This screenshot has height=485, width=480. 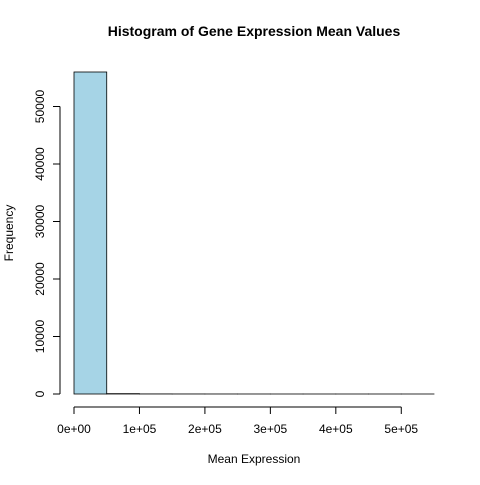 What do you see at coordinates (40, 221) in the screenshot?
I see `y-tick-label-3: 30000` at bounding box center [40, 221].